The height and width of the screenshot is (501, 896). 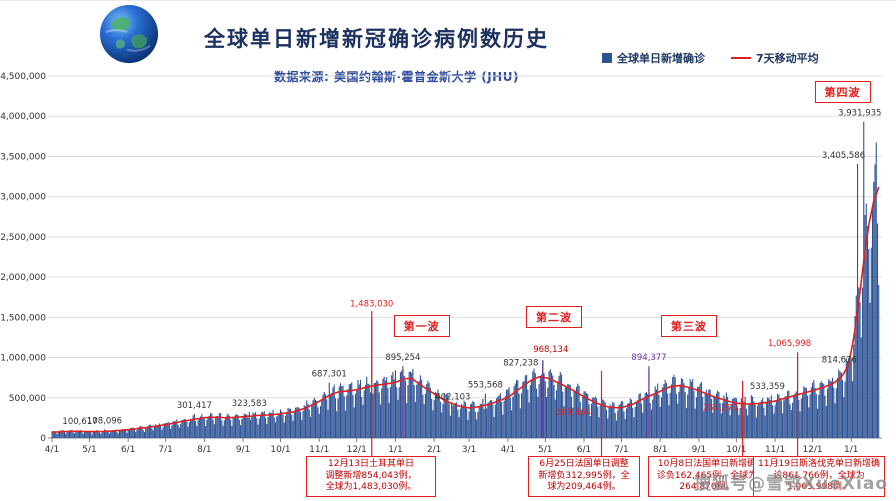 What do you see at coordinates (720, 409) in the screenshot?
I see `svg-text: 264,870` at bounding box center [720, 409].